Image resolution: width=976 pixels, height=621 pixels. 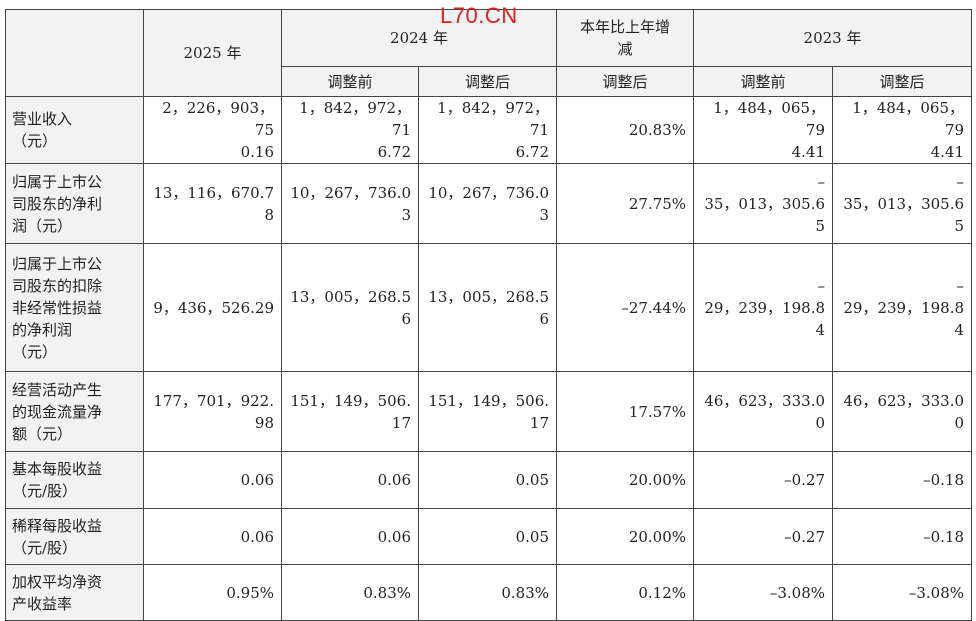 What do you see at coordinates (902, 536) in the screenshot?
I see `cell-v2023-after: –0.18` at bounding box center [902, 536].